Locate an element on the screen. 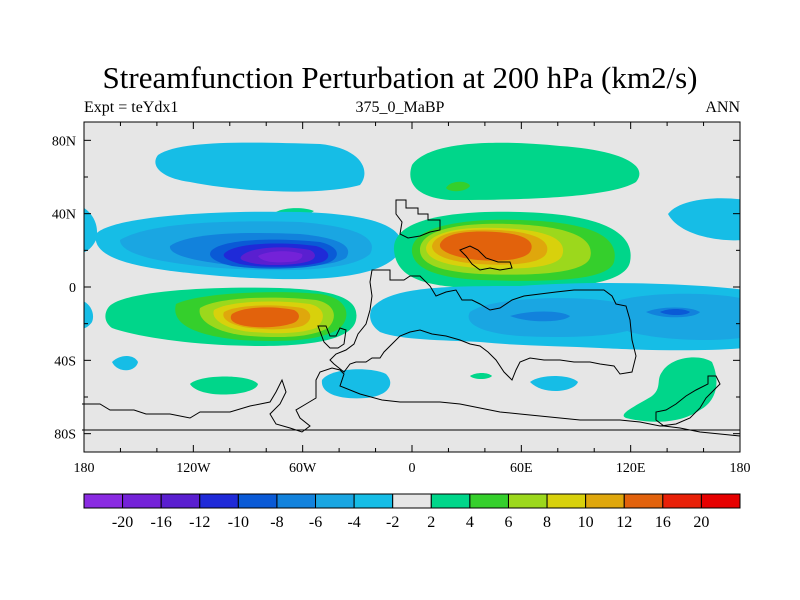 The width and height of the screenshot is (800, 600). anomaly-pacific-nh-low is located at coordinates (248, 245).